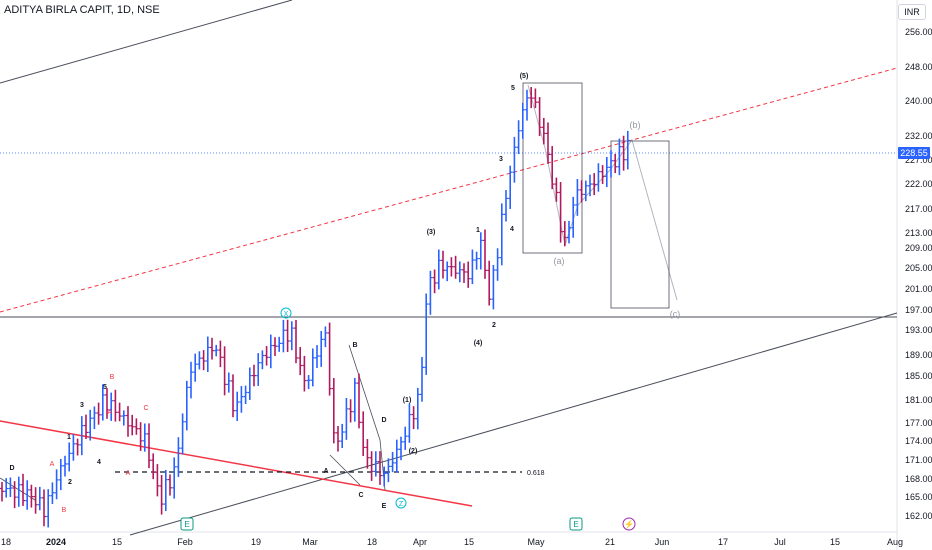 The image size is (932, 550). Describe the element at coordinates (895, 542) in the screenshot. I see `x-tick-label: Aug` at that location.